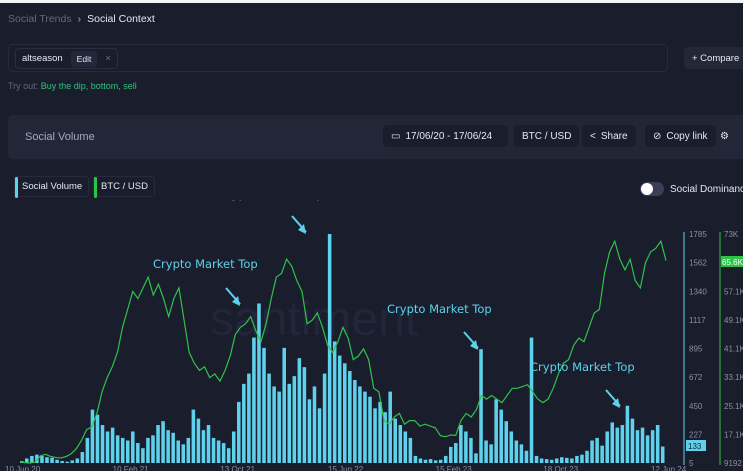 This screenshot has width=743, height=471. Describe the element at coordinates (706, 189) in the screenshot. I see `social-dominance-label: Social Dominance` at that location.